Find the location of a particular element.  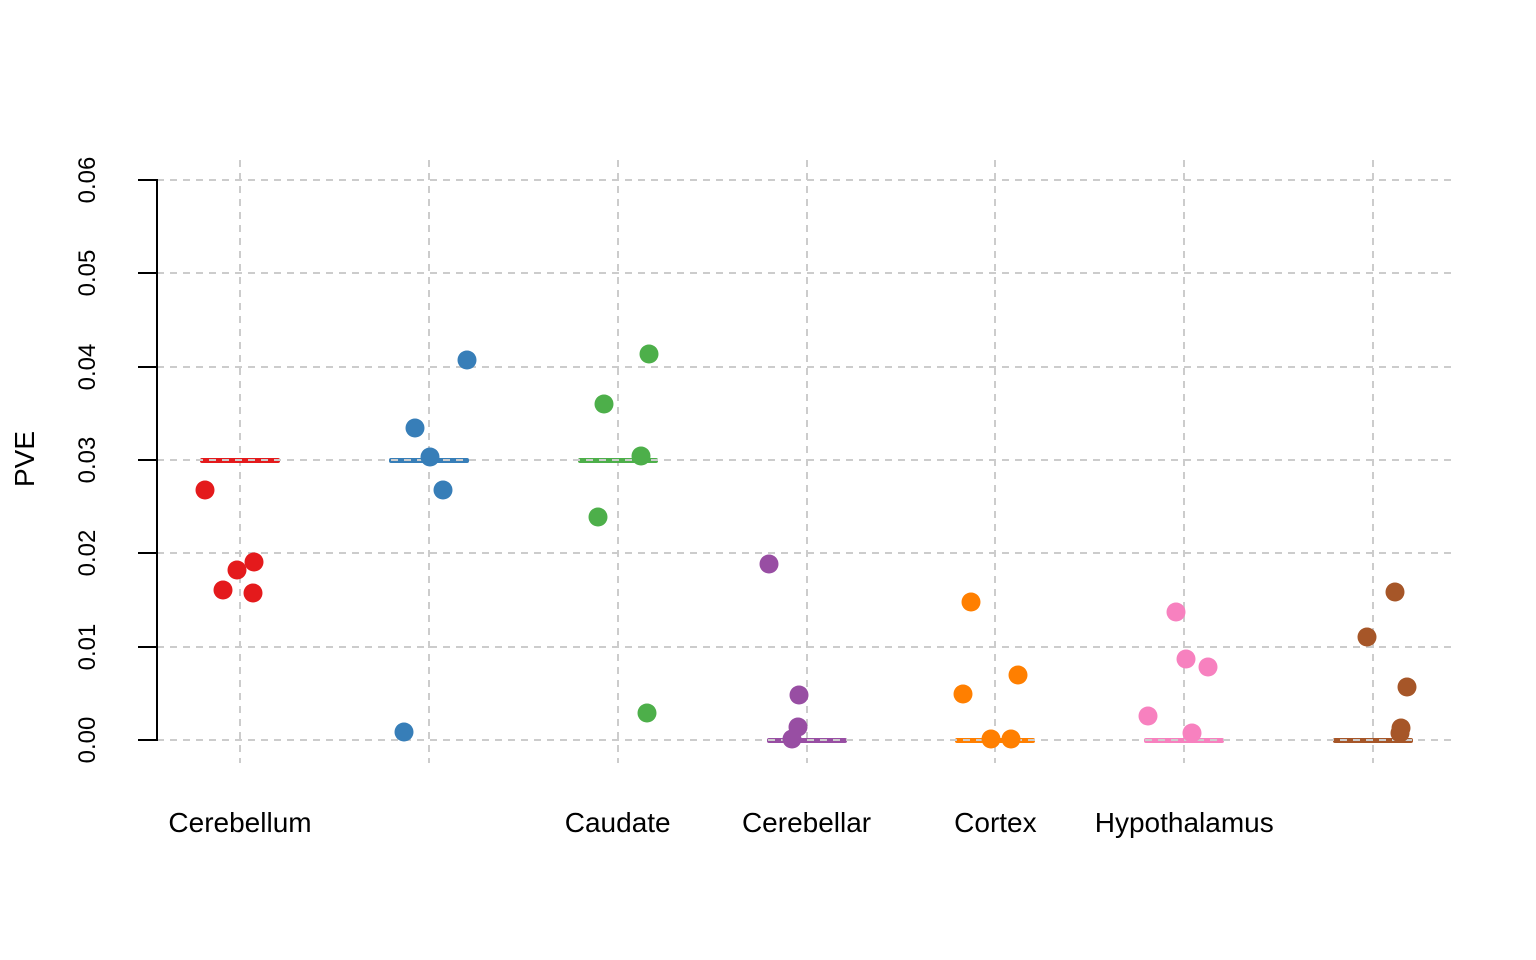

y-tick-label: 0.03 is located at coordinates (87, 460).